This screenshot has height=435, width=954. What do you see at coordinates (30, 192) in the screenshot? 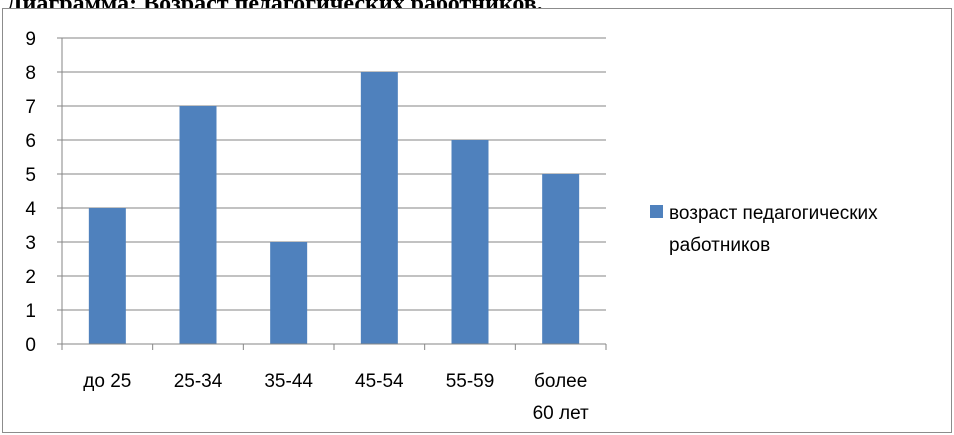
I see `y-axis-tick-labels: 0 1 2 3 4 5 6 7 8 9` at bounding box center [30, 192].